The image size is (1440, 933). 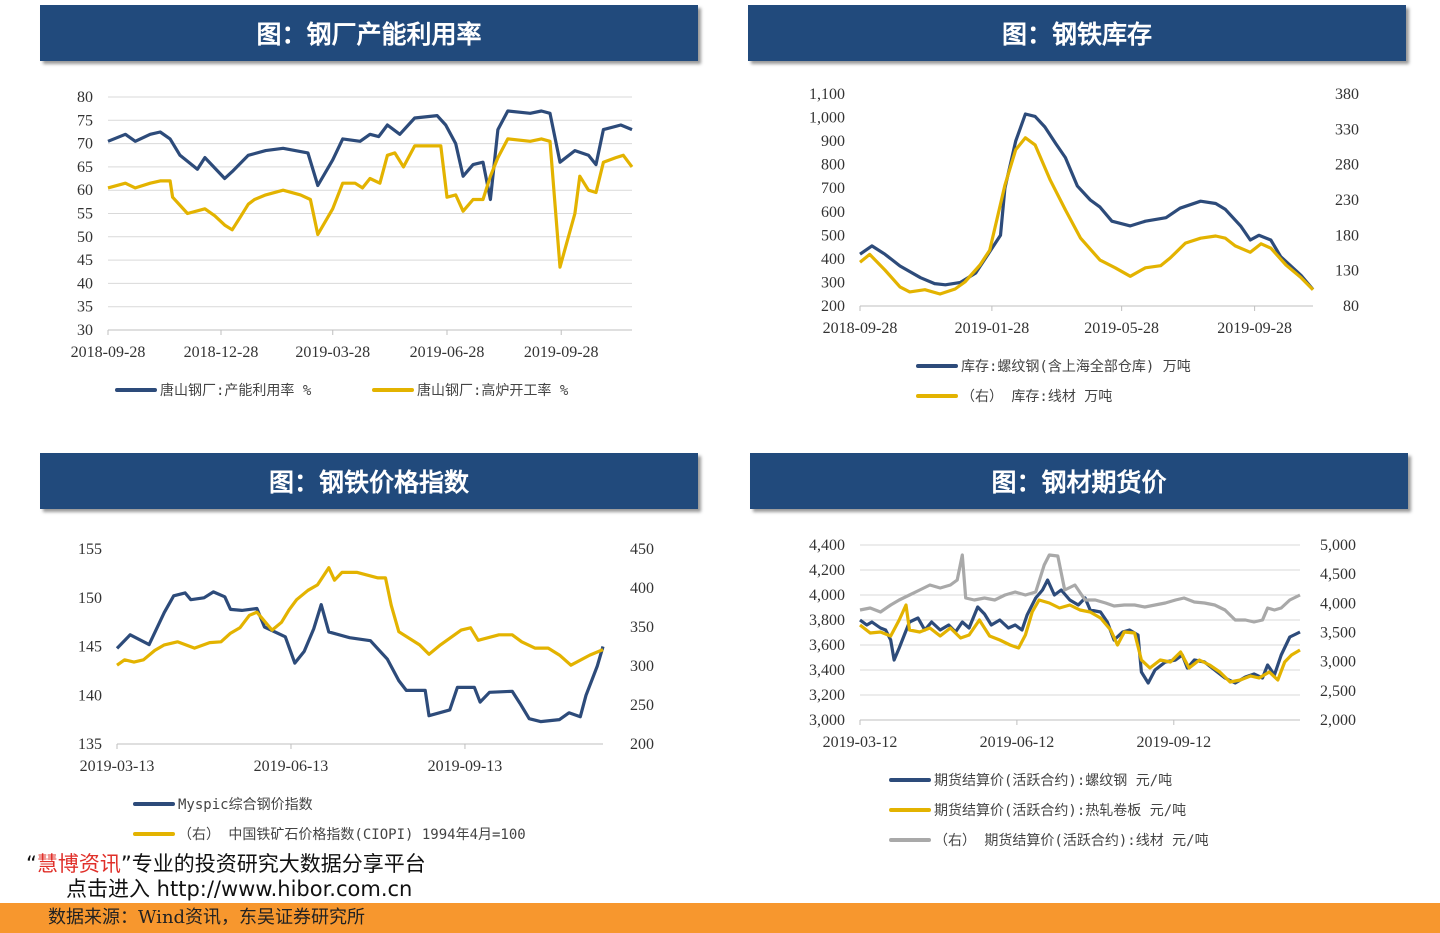 I want to click on y2-tick-label: 380, so click(x=1347, y=94).